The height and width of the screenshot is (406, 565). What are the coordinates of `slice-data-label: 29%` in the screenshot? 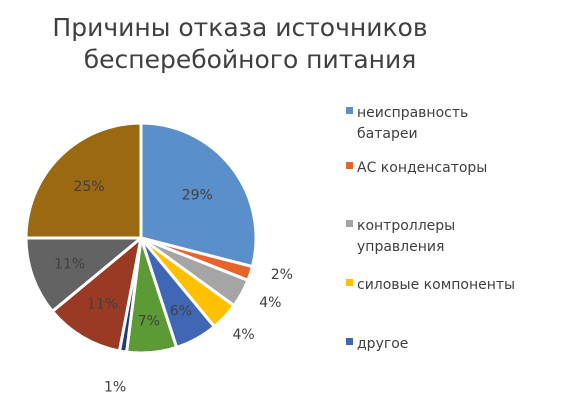 It's located at (197, 195).